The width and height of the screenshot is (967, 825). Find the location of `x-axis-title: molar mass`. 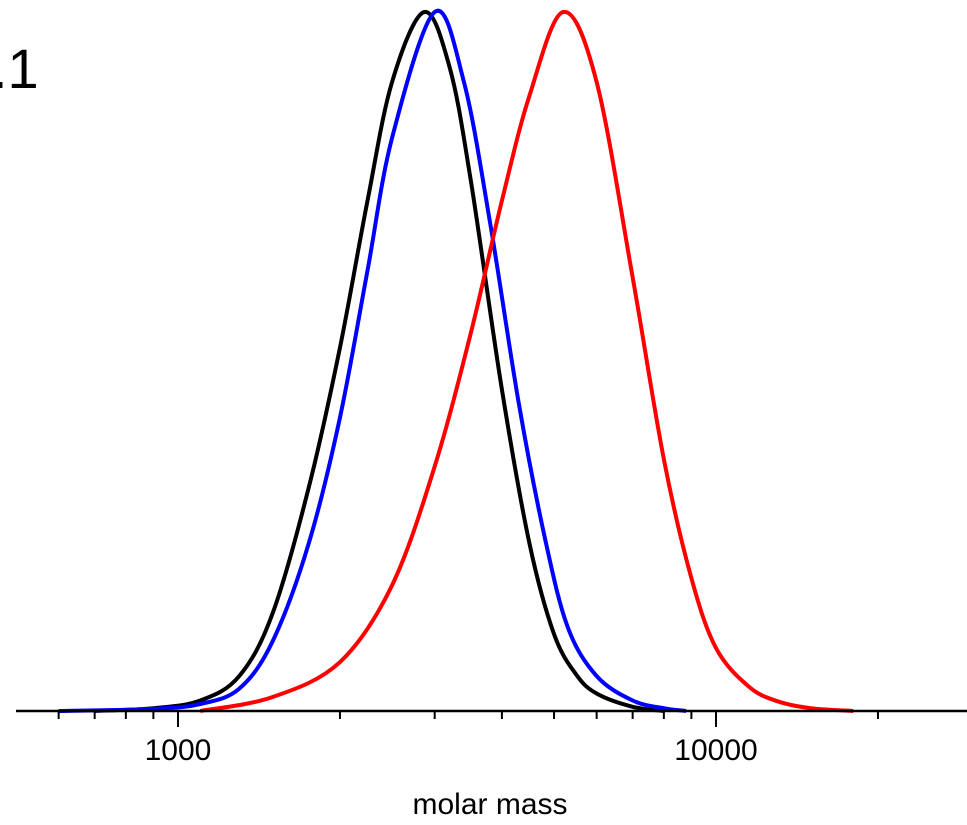

x-axis-title: molar mass is located at coordinates (489, 804).